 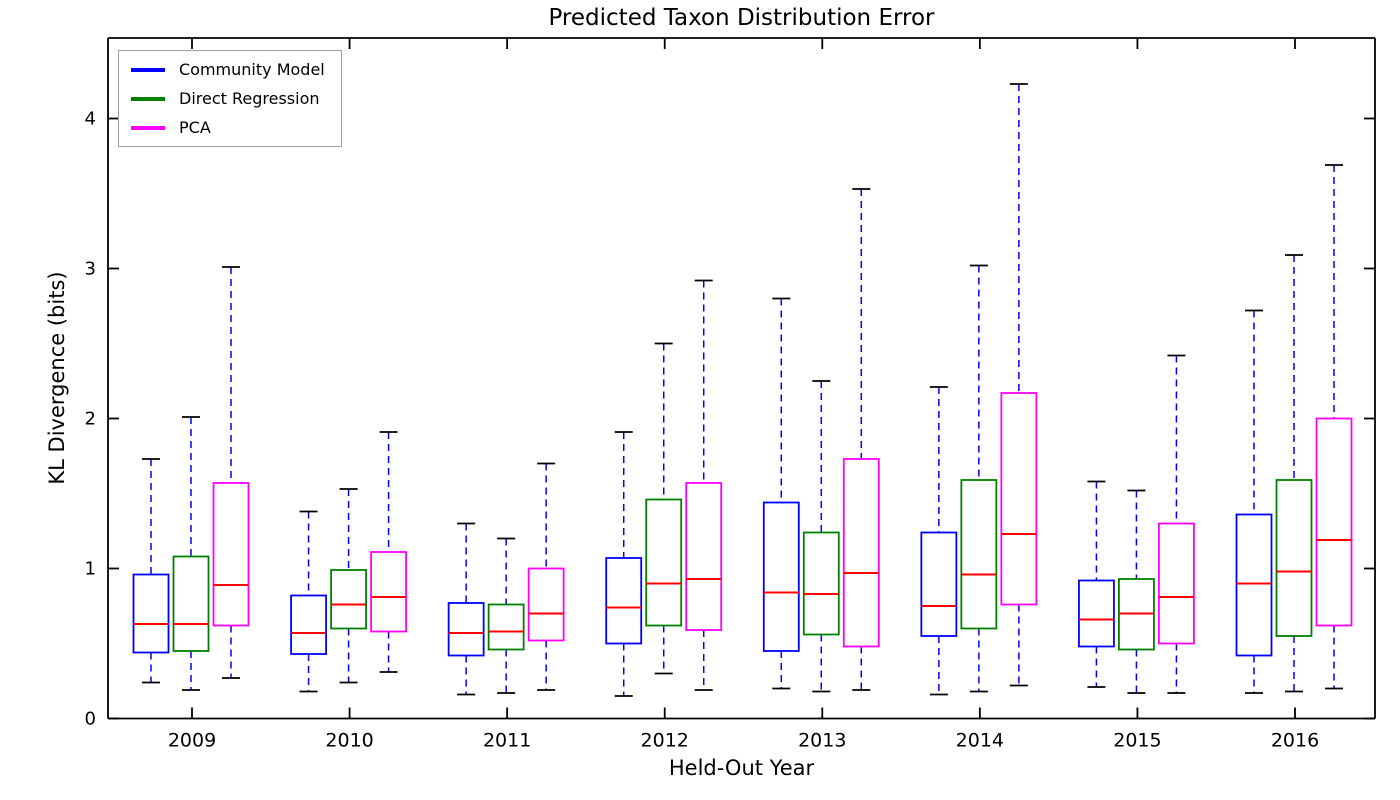 What do you see at coordinates (507, 741) in the screenshot?
I see `x-tick-label: 2011` at bounding box center [507, 741].